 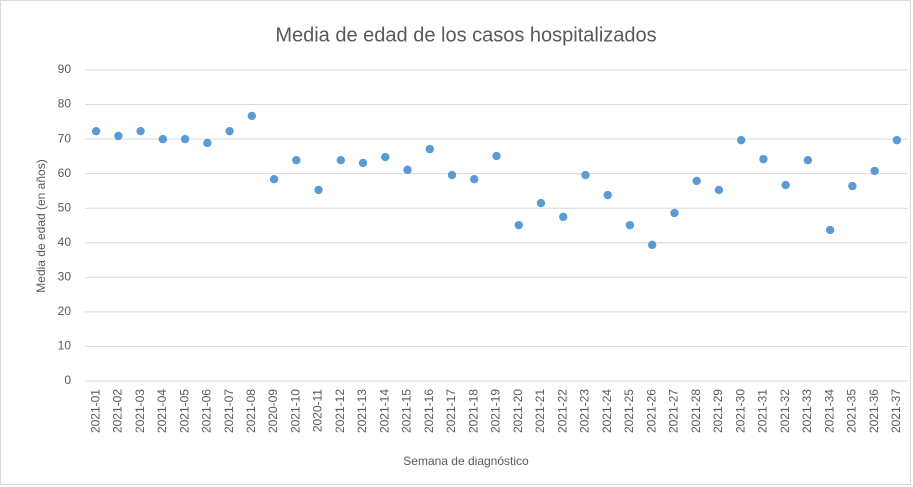 What do you see at coordinates (65, 311) in the screenshot?
I see `y-tick-label: 20` at bounding box center [65, 311].